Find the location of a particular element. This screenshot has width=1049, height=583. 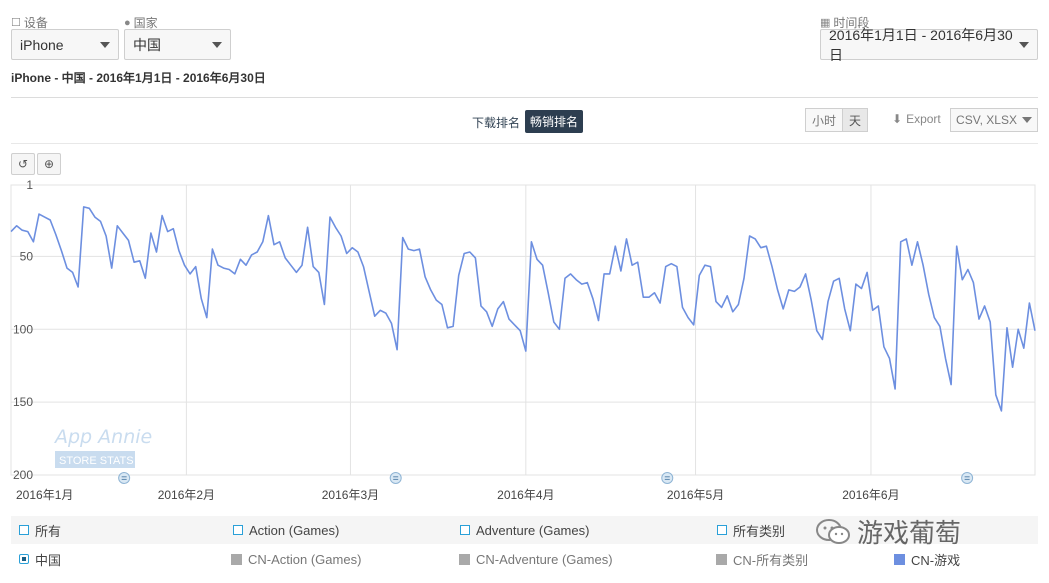

device-select: iPhone is located at coordinates (65, 44).